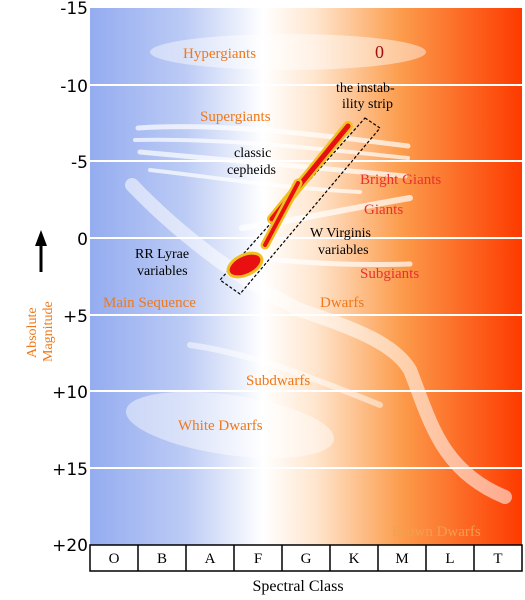  I want to click on spectral-class-g: G, so click(306, 559).